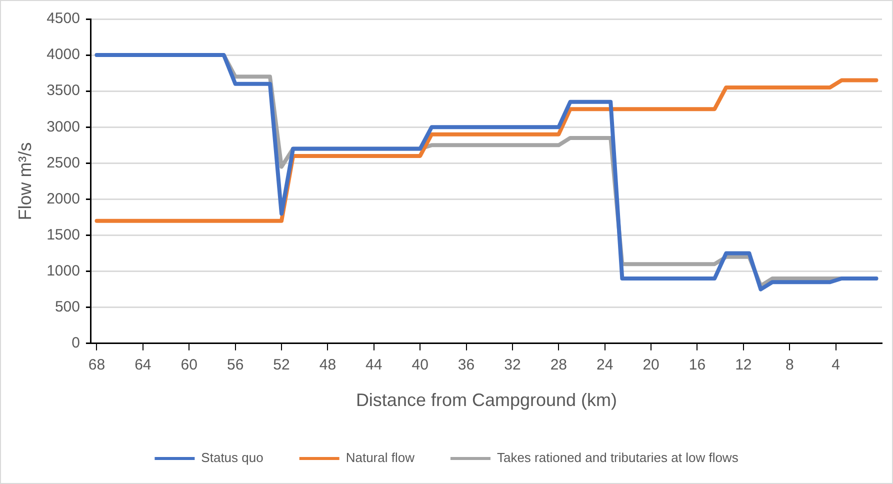  I want to click on x-tick-label: 32, so click(512, 365).